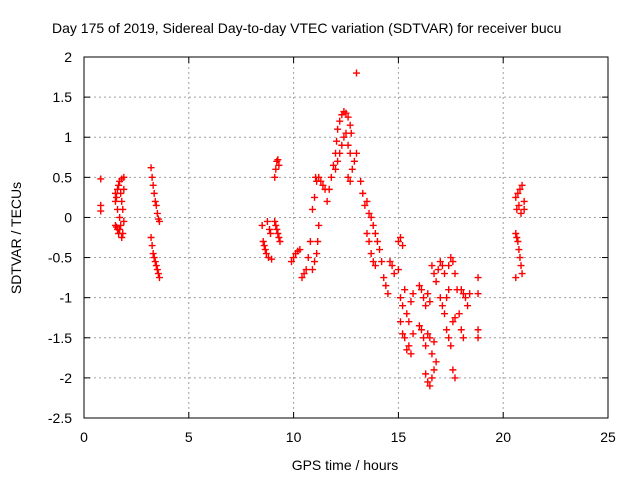  Describe the element at coordinates (16, 238) in the screenshot. I see `y-axis-label: SDTVAR / TECUs` at that location.